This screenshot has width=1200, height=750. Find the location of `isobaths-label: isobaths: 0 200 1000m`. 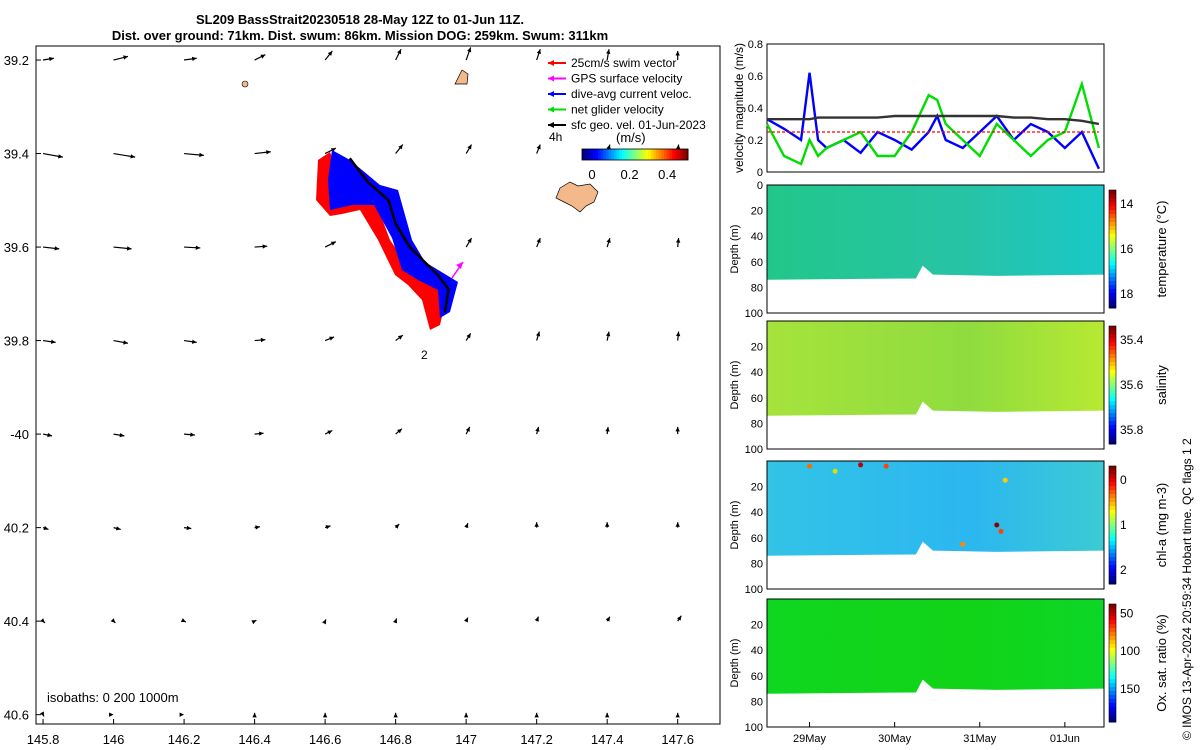

isobaths-label: isobaths: 0 200 1000m is located at coordinates (113, 697).